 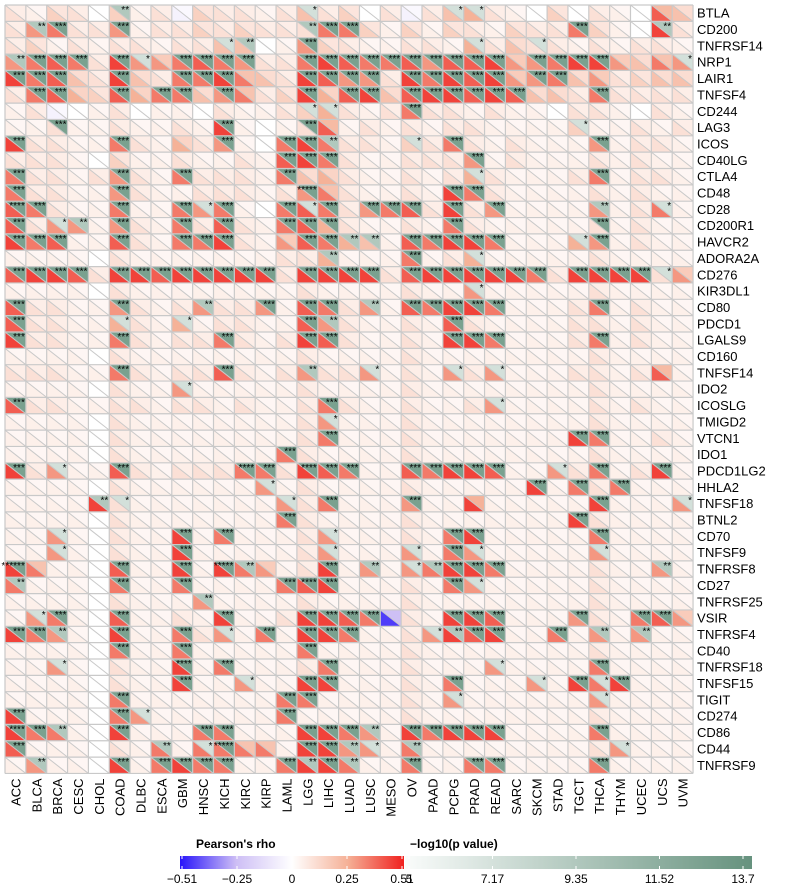 What do you see at coordinates (662, 275) in the screenshot?
I see `heatmap-cell: *` at bounding box center [662, 275].